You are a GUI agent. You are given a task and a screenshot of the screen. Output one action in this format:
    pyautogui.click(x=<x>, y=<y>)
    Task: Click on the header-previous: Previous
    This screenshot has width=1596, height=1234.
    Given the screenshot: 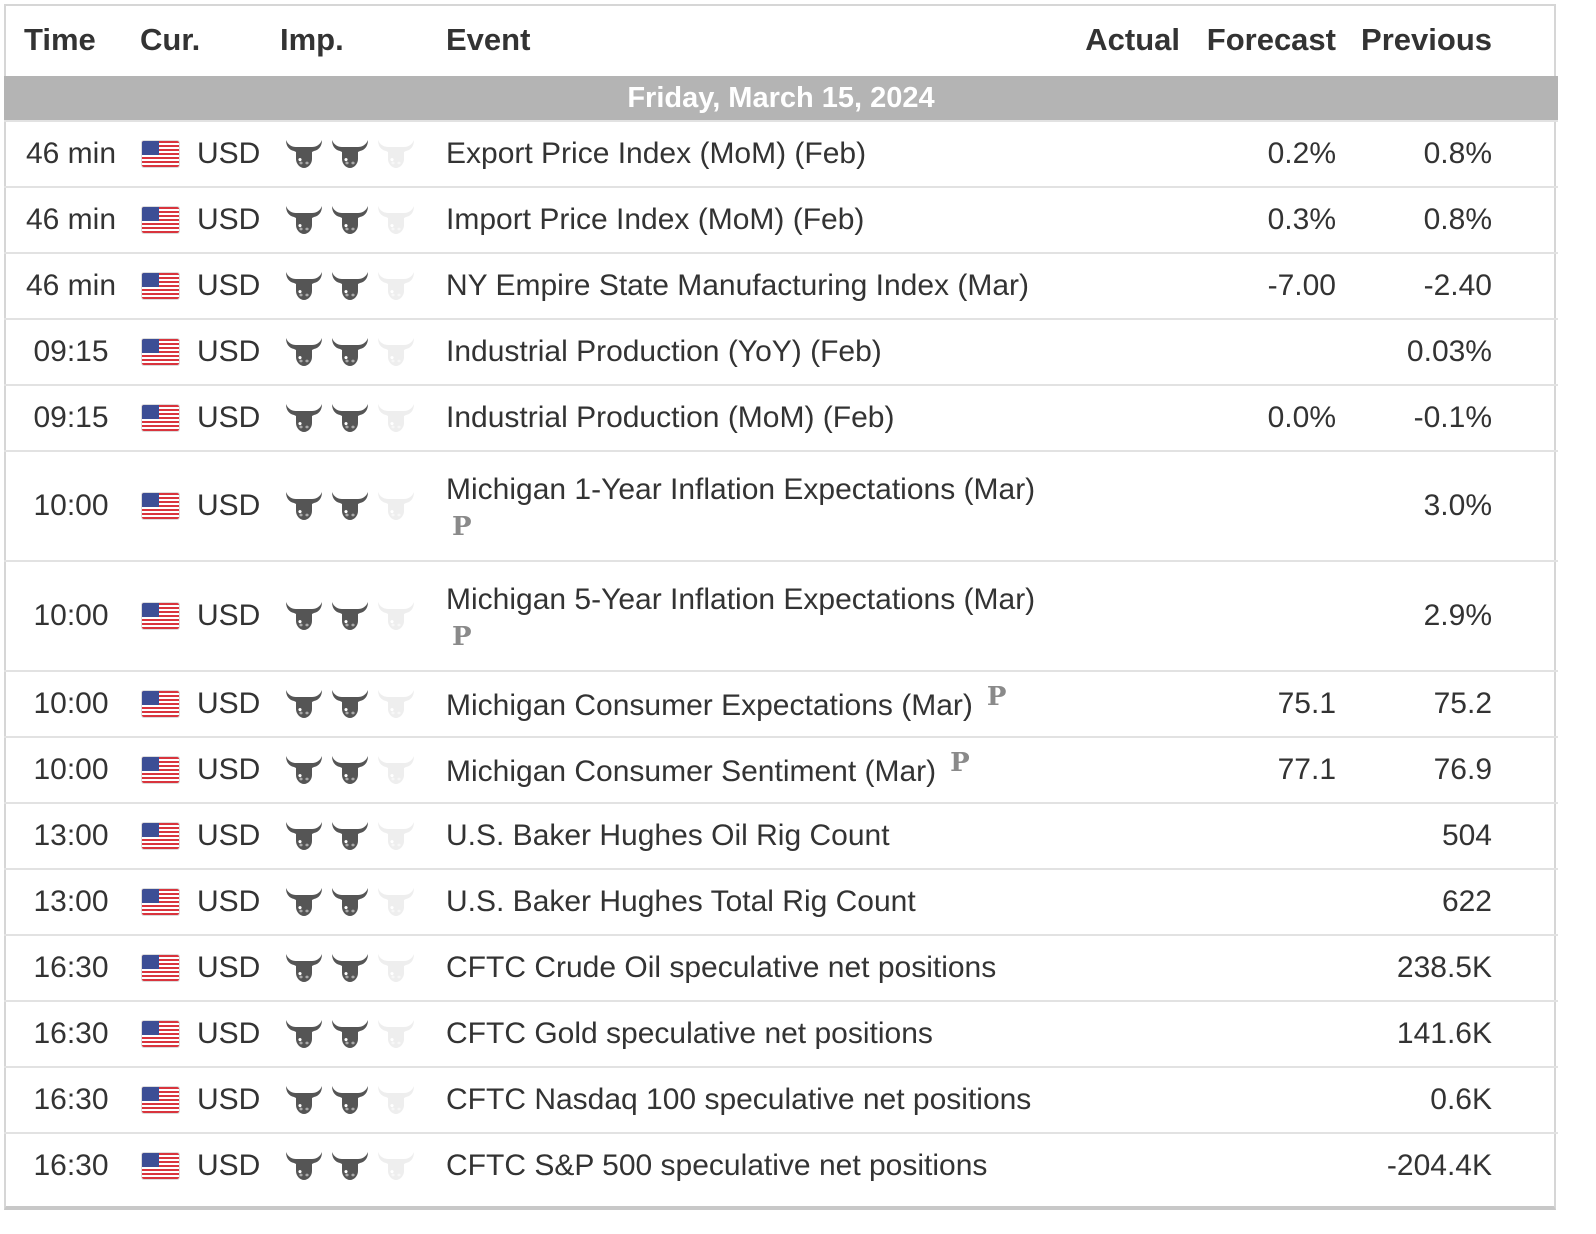 What is the action you would take?
    pyautogui.click(x=1426, y=39)
    